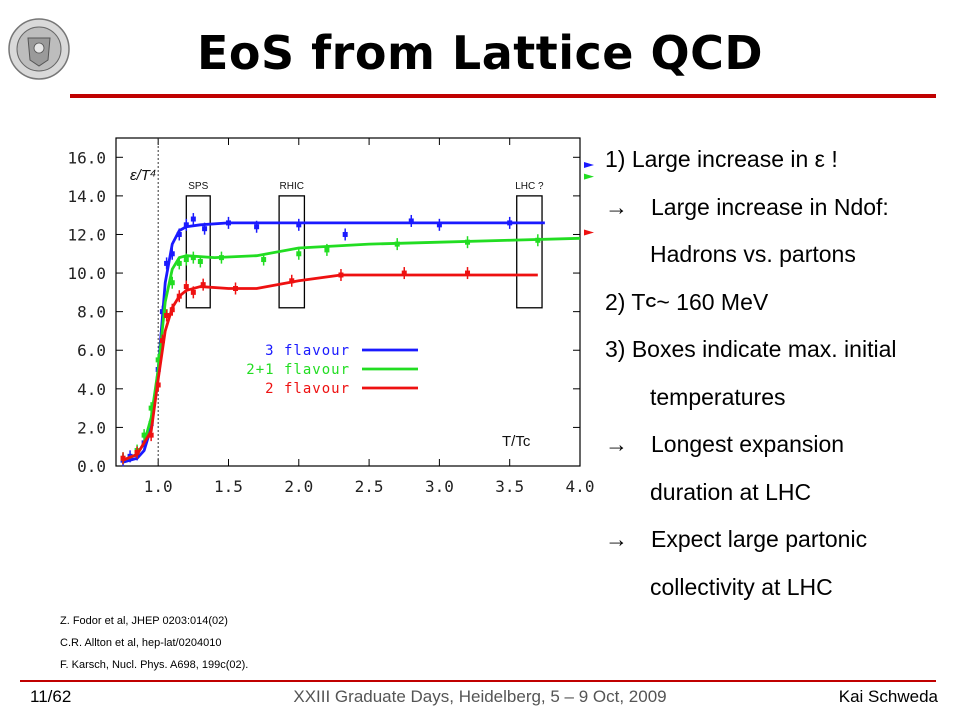  I want to click on box-label: RHIC, so click(292, 186).